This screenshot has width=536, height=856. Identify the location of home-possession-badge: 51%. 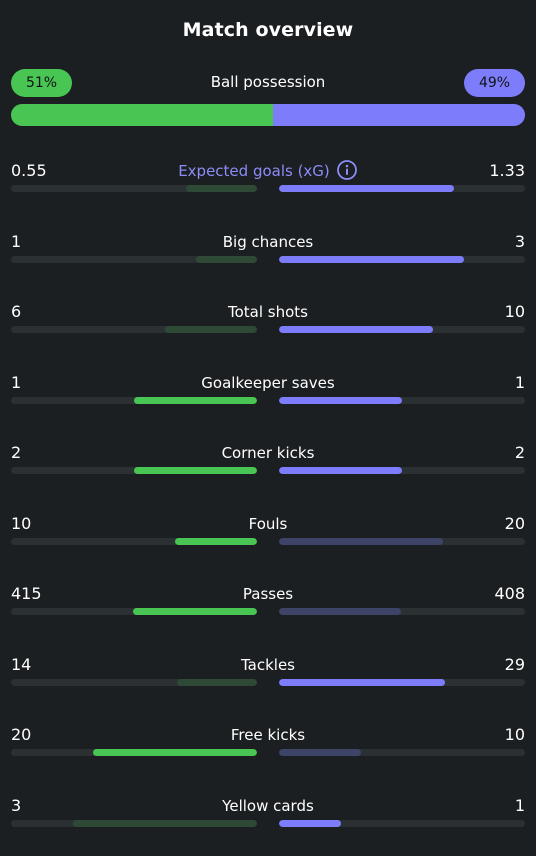
(41, 83).